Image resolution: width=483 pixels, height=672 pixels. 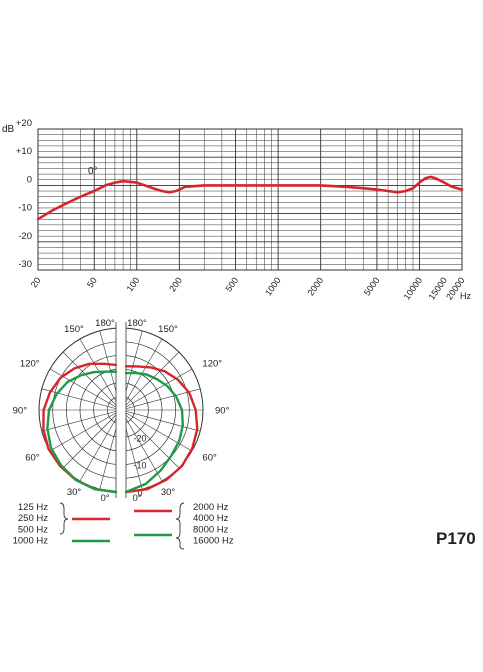 What do you see at coordinates (64, 518) in the screenshot?
I see `legend-brace-left` at bounding box center [64, 518].